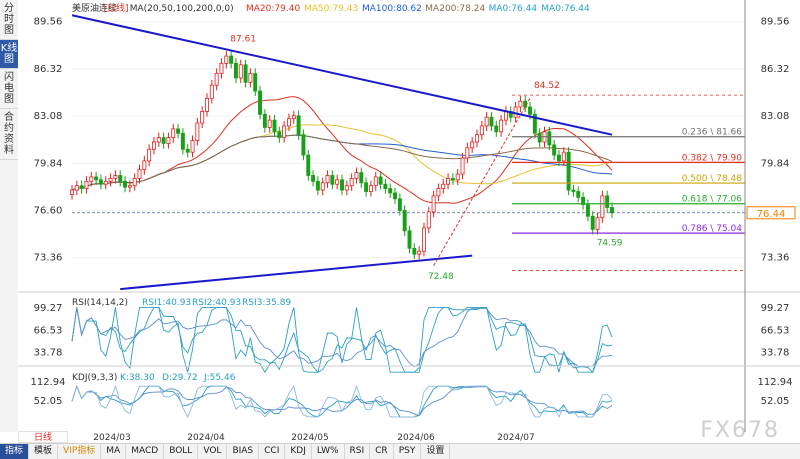  What do you see at coordinates (775, 330) in the screenshot?
I see `rsi-tick-right: 66.53` at bounding box center [775, 330].